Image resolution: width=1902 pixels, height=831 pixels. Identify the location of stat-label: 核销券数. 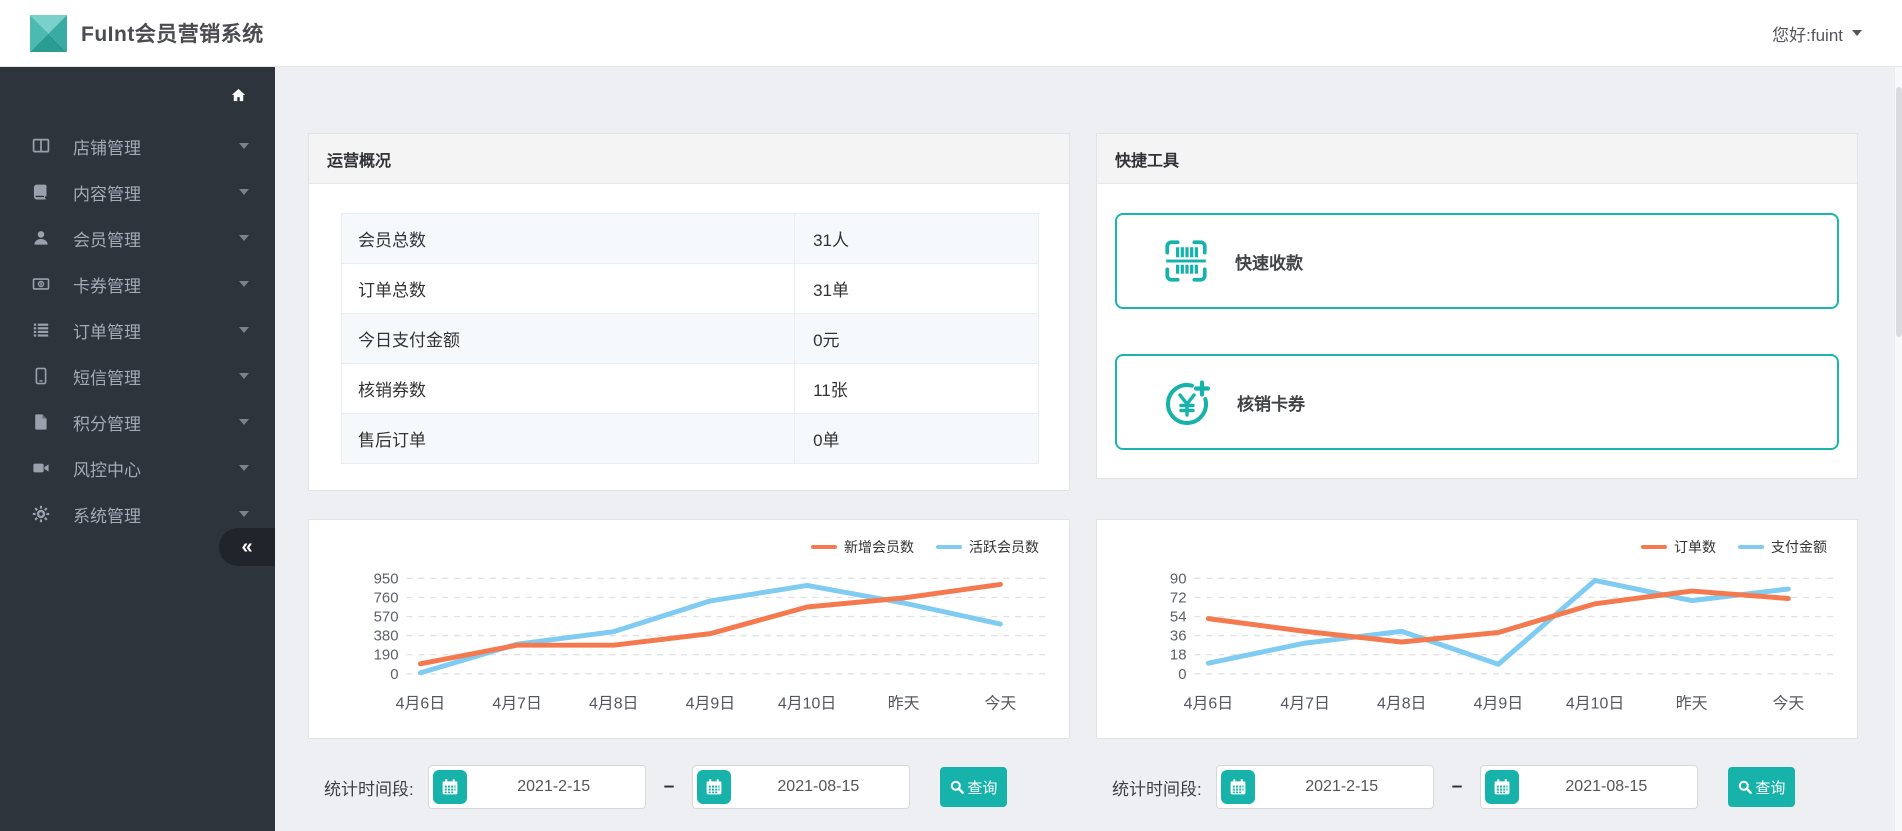
(568, 388).